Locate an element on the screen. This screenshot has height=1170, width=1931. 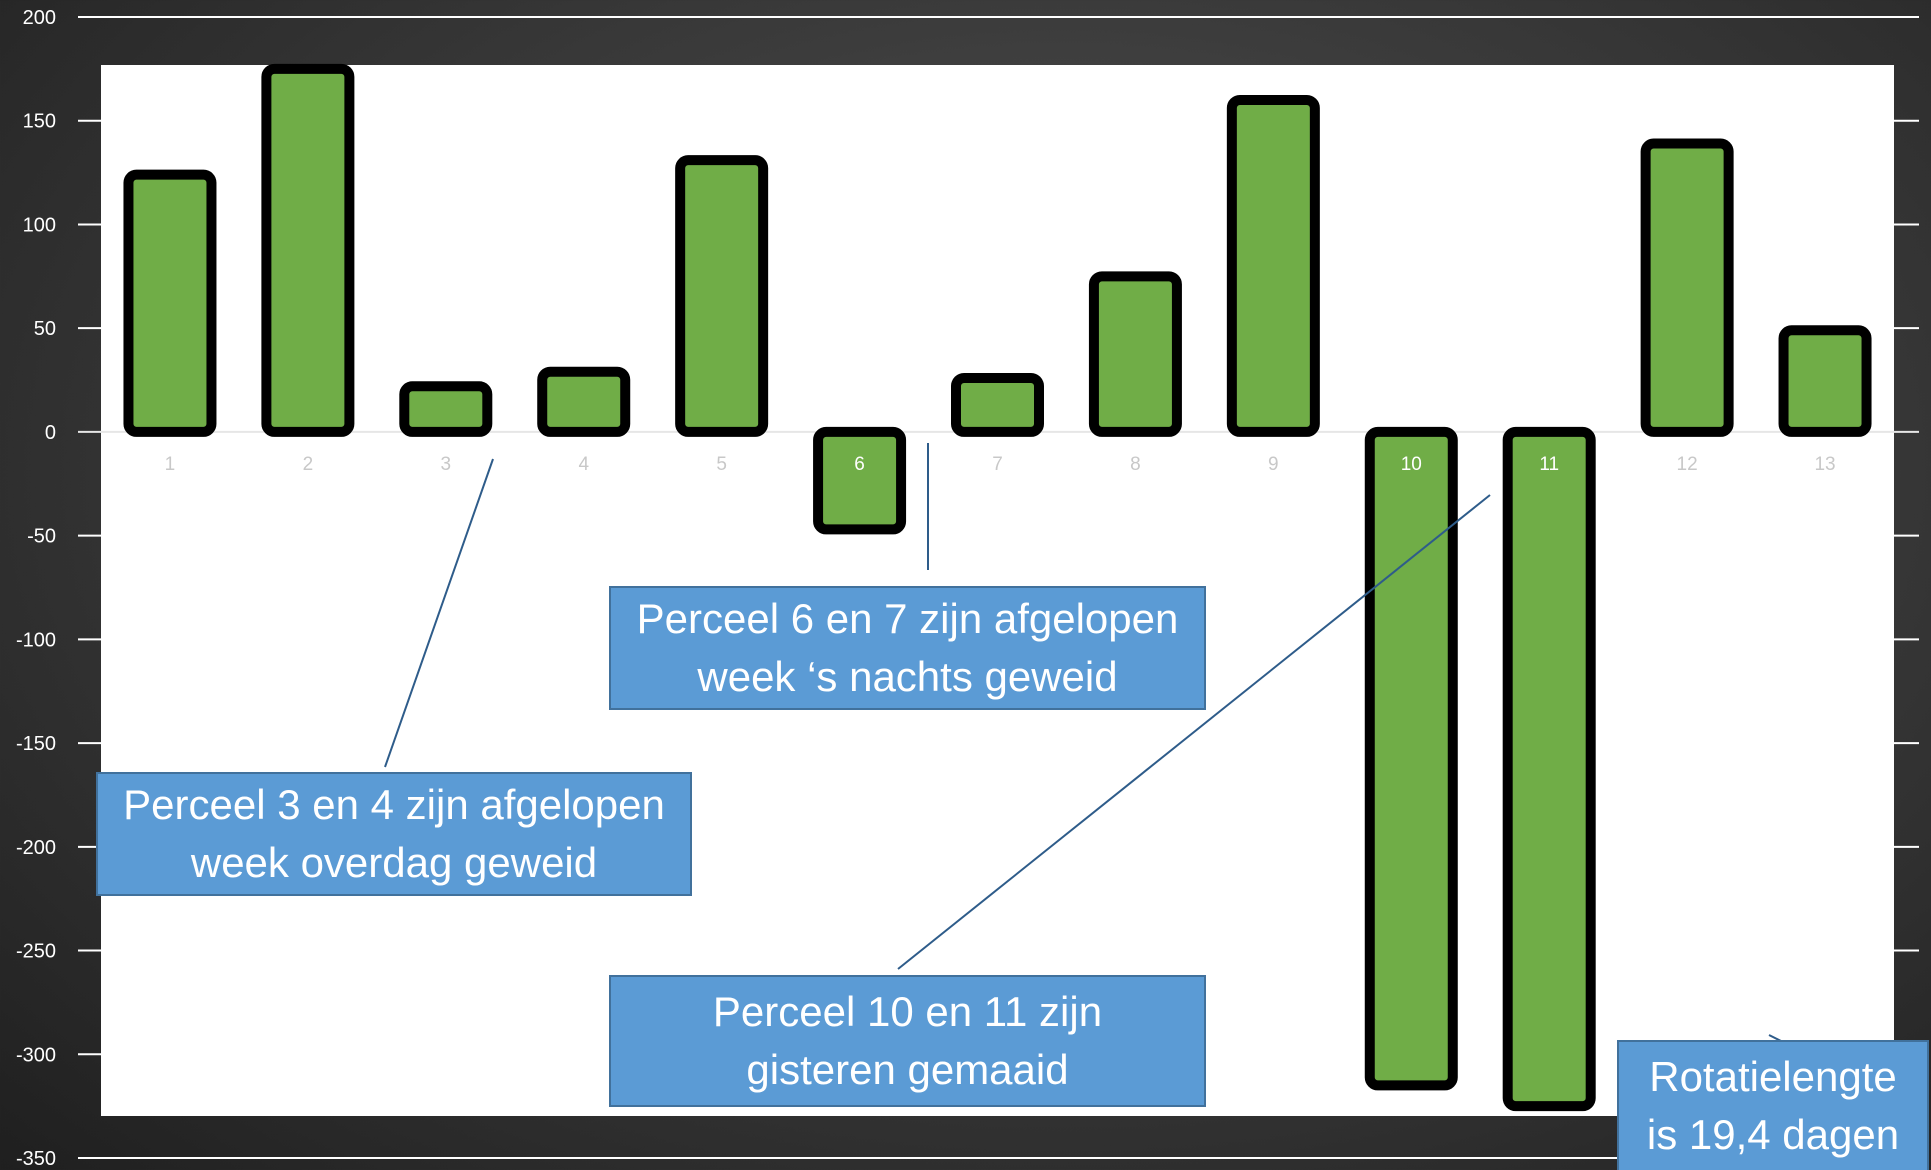
y-tick-label: -200 is located at coordinates (36, 848).